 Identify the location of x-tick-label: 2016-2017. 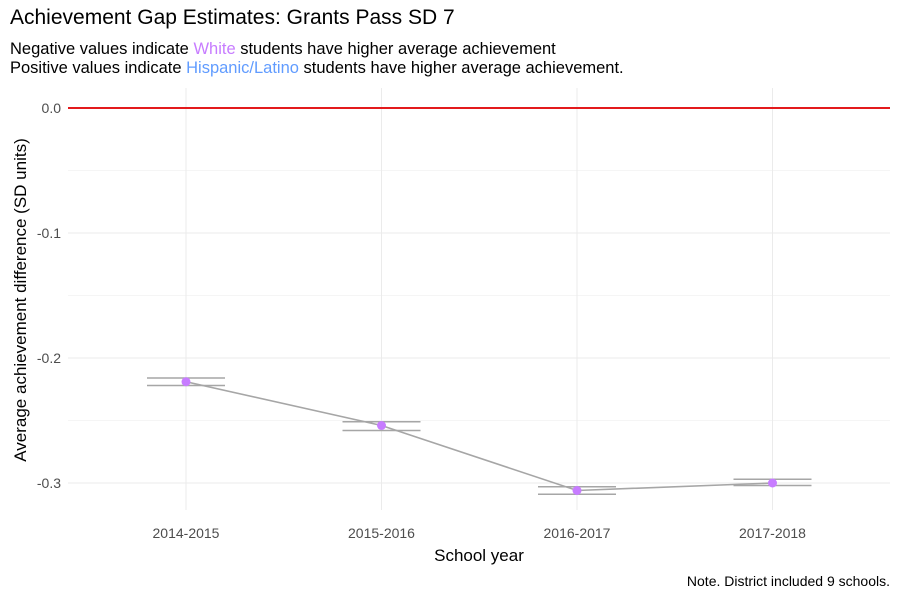
(577, 533).